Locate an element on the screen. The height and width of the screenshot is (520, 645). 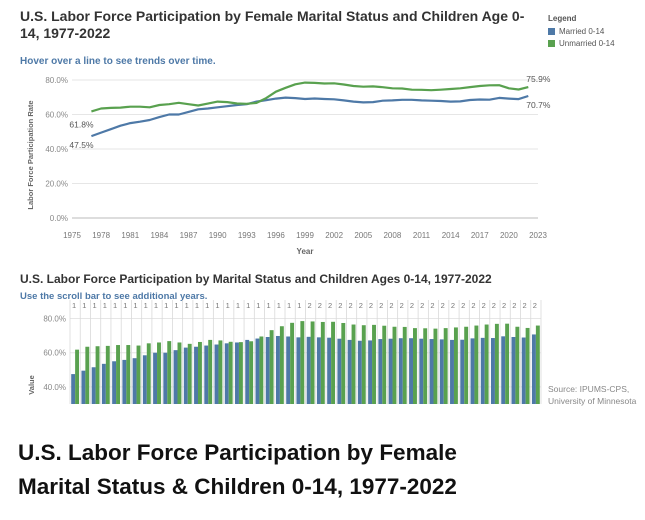
x-tick-label: 1981 is located at coordinates (130, 235).